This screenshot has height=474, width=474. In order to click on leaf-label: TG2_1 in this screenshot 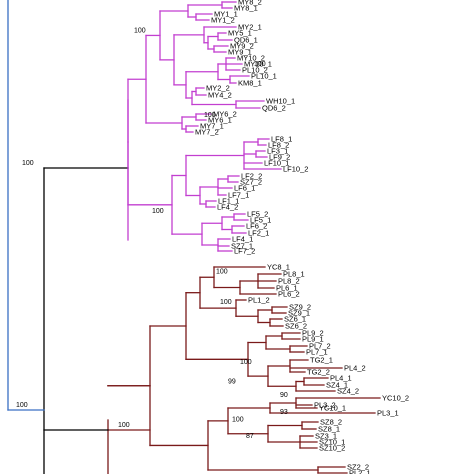, I will do `click(321, 360)`.